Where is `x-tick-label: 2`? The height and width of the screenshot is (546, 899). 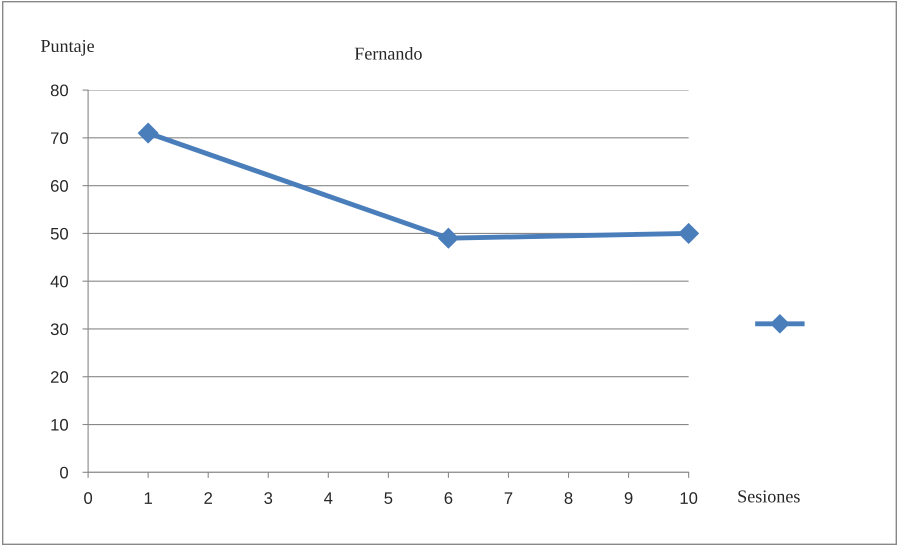 x-tick-label: 2 is located at coordinates (208, 498).